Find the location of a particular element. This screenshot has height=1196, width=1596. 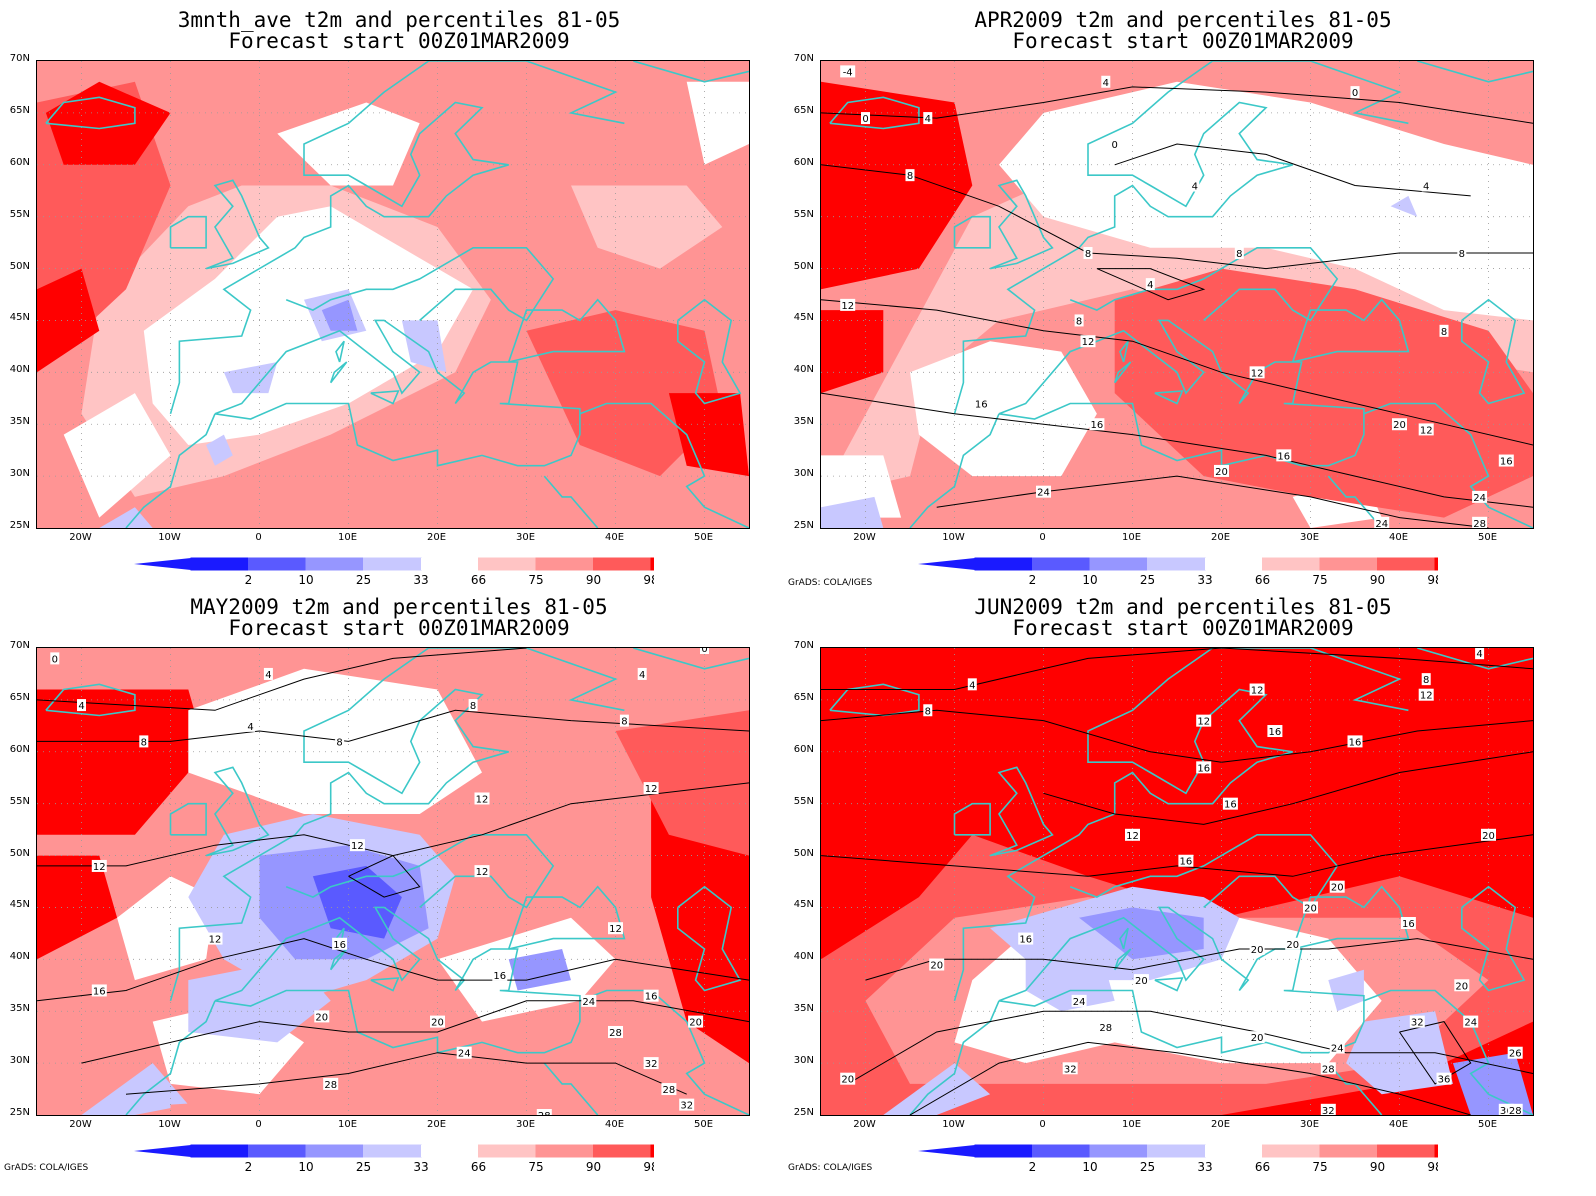

lon-tick-label: 20W is located at coordinates (864, 1124).